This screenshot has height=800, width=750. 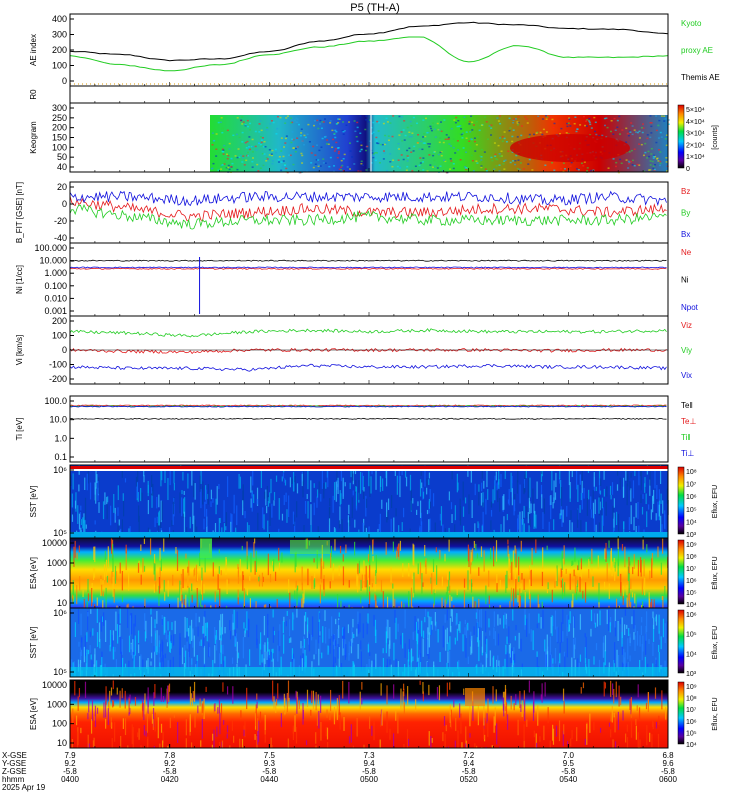 What do you see at coordinates (691, 569) in the screenshot?
I see `colorbar-label-esa1: 10⁷` at bounding box center [691, 569].